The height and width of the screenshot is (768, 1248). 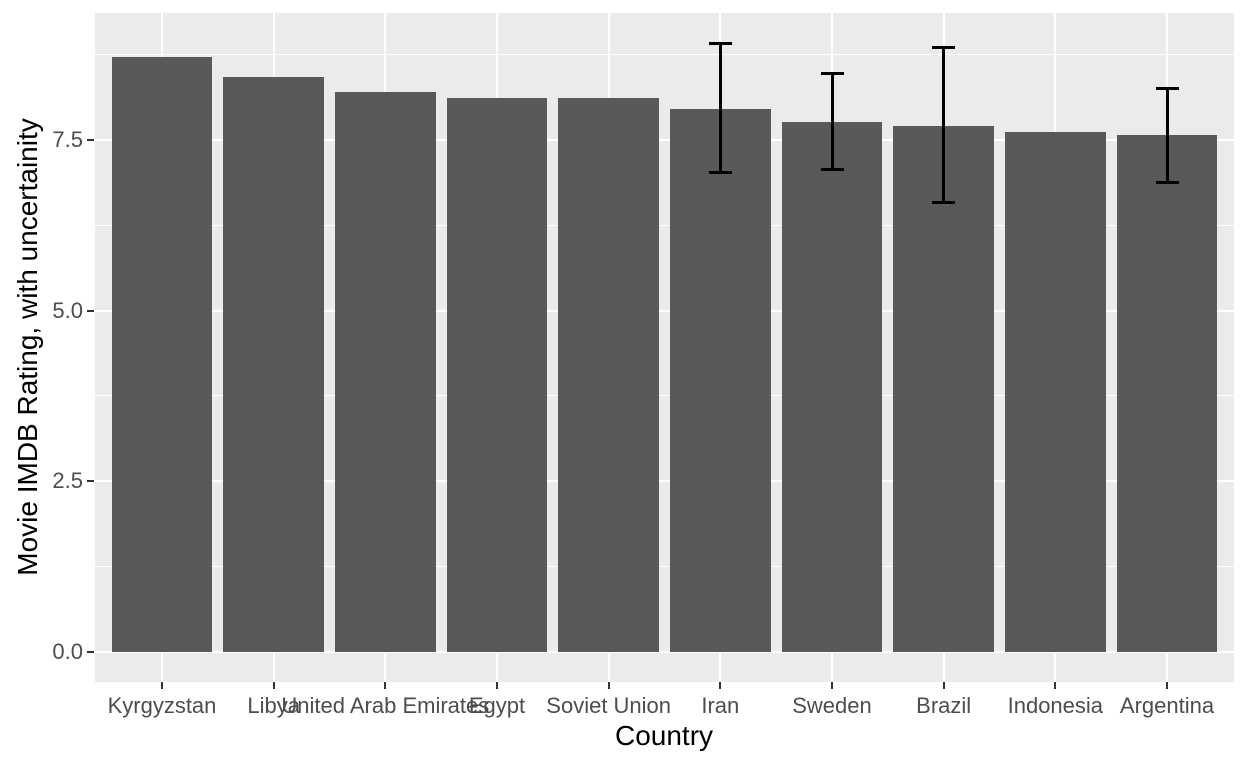 I want to click on bar-iran, so click(x=720, y=380).